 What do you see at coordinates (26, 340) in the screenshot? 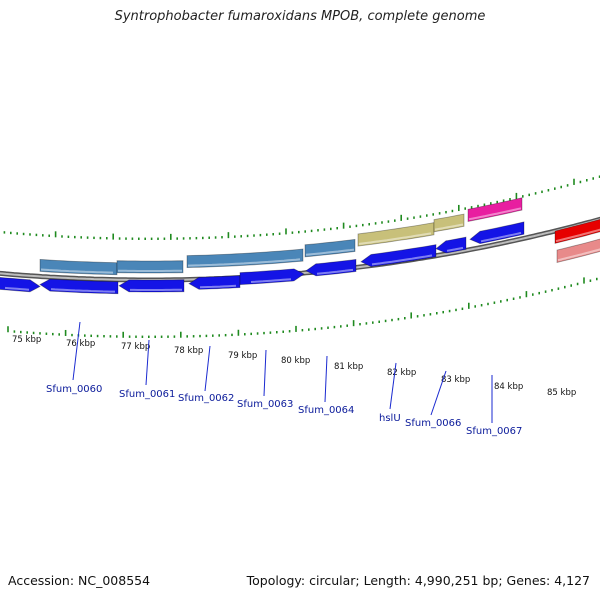
I see `ruler-label: 75 kbp` at bounding box center [26, 340].